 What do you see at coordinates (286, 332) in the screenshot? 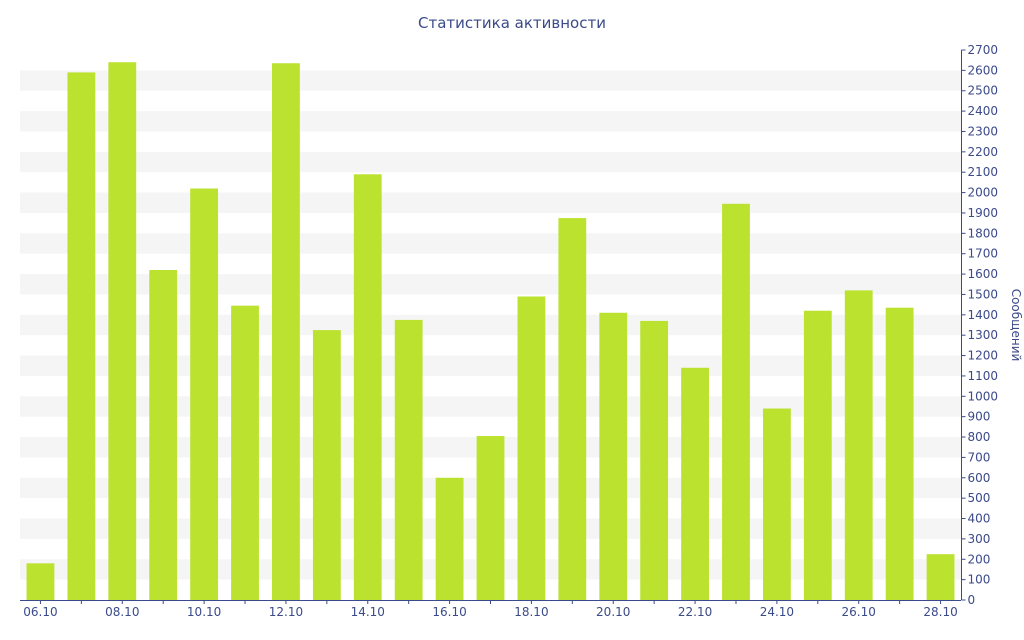
I see `bar-12.10` at bounding box center [286, 332].